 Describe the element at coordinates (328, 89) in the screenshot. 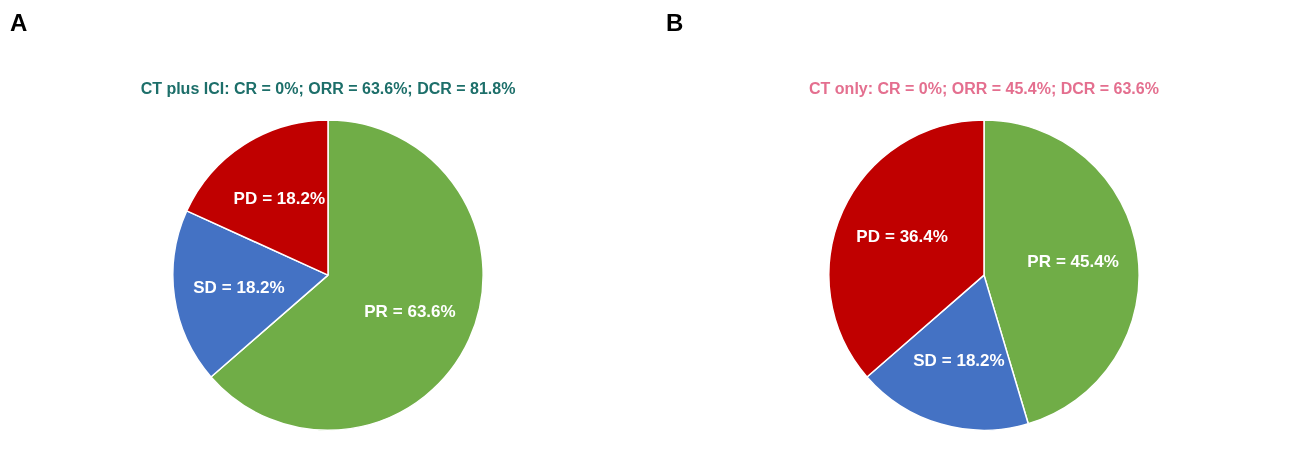

I see `chart-title: CT plus ICI: CR = 0%; ORR = 63.6%; DCR = 81.8%` at that location.